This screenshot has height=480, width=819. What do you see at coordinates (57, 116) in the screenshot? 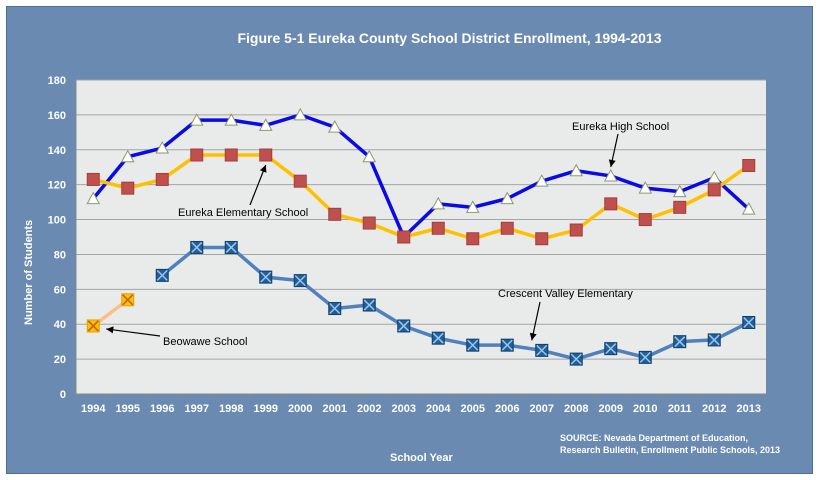
I see `y-tick-label: 160` at bounding box center [57, 116].